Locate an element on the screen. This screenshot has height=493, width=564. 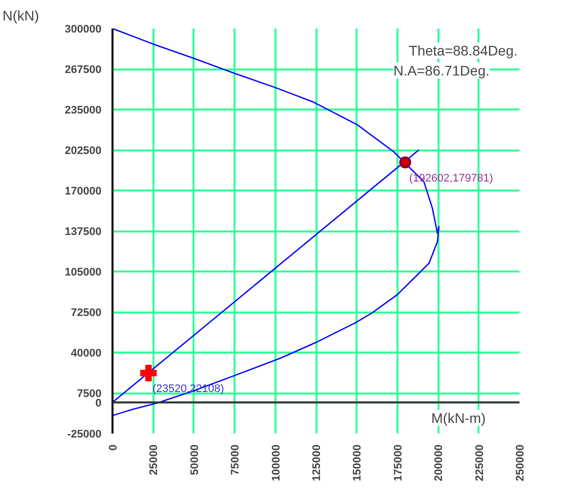
y-tick-label: 170000 is located at coordinates (83, 192).